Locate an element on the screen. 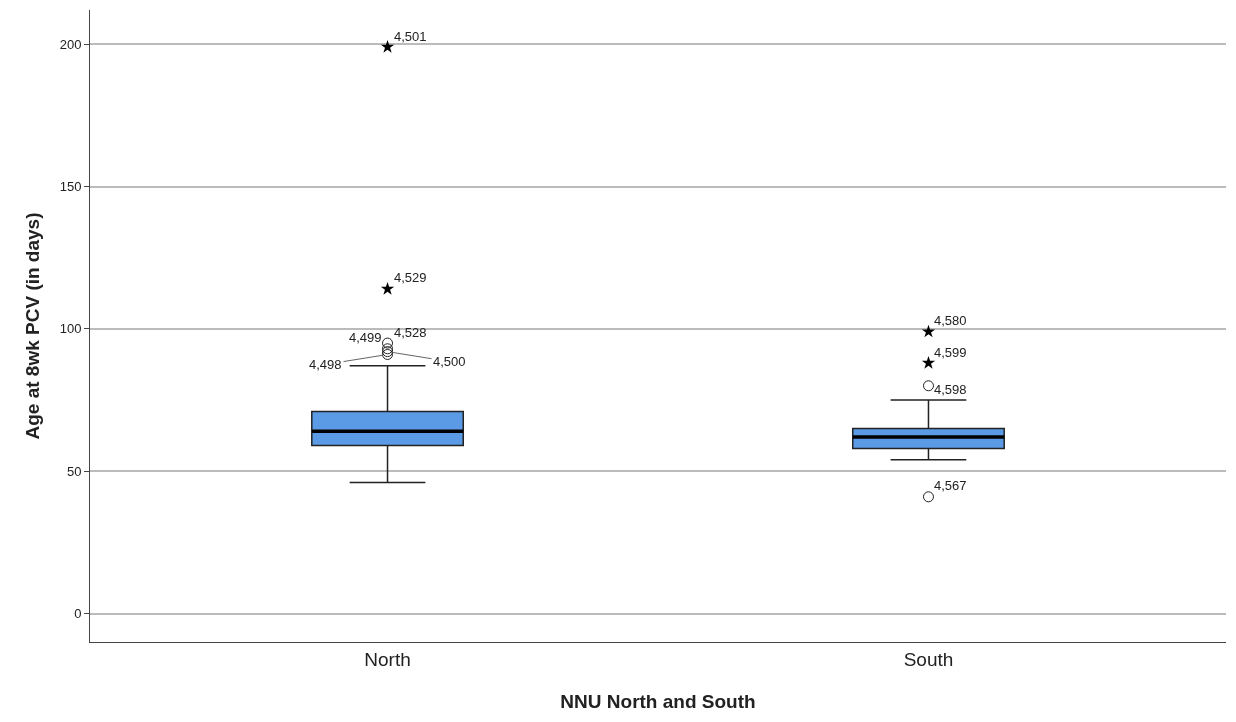 This screenshot has height=722, width=1236. y-tick-label: 50 is located at coordinates (74, 471).